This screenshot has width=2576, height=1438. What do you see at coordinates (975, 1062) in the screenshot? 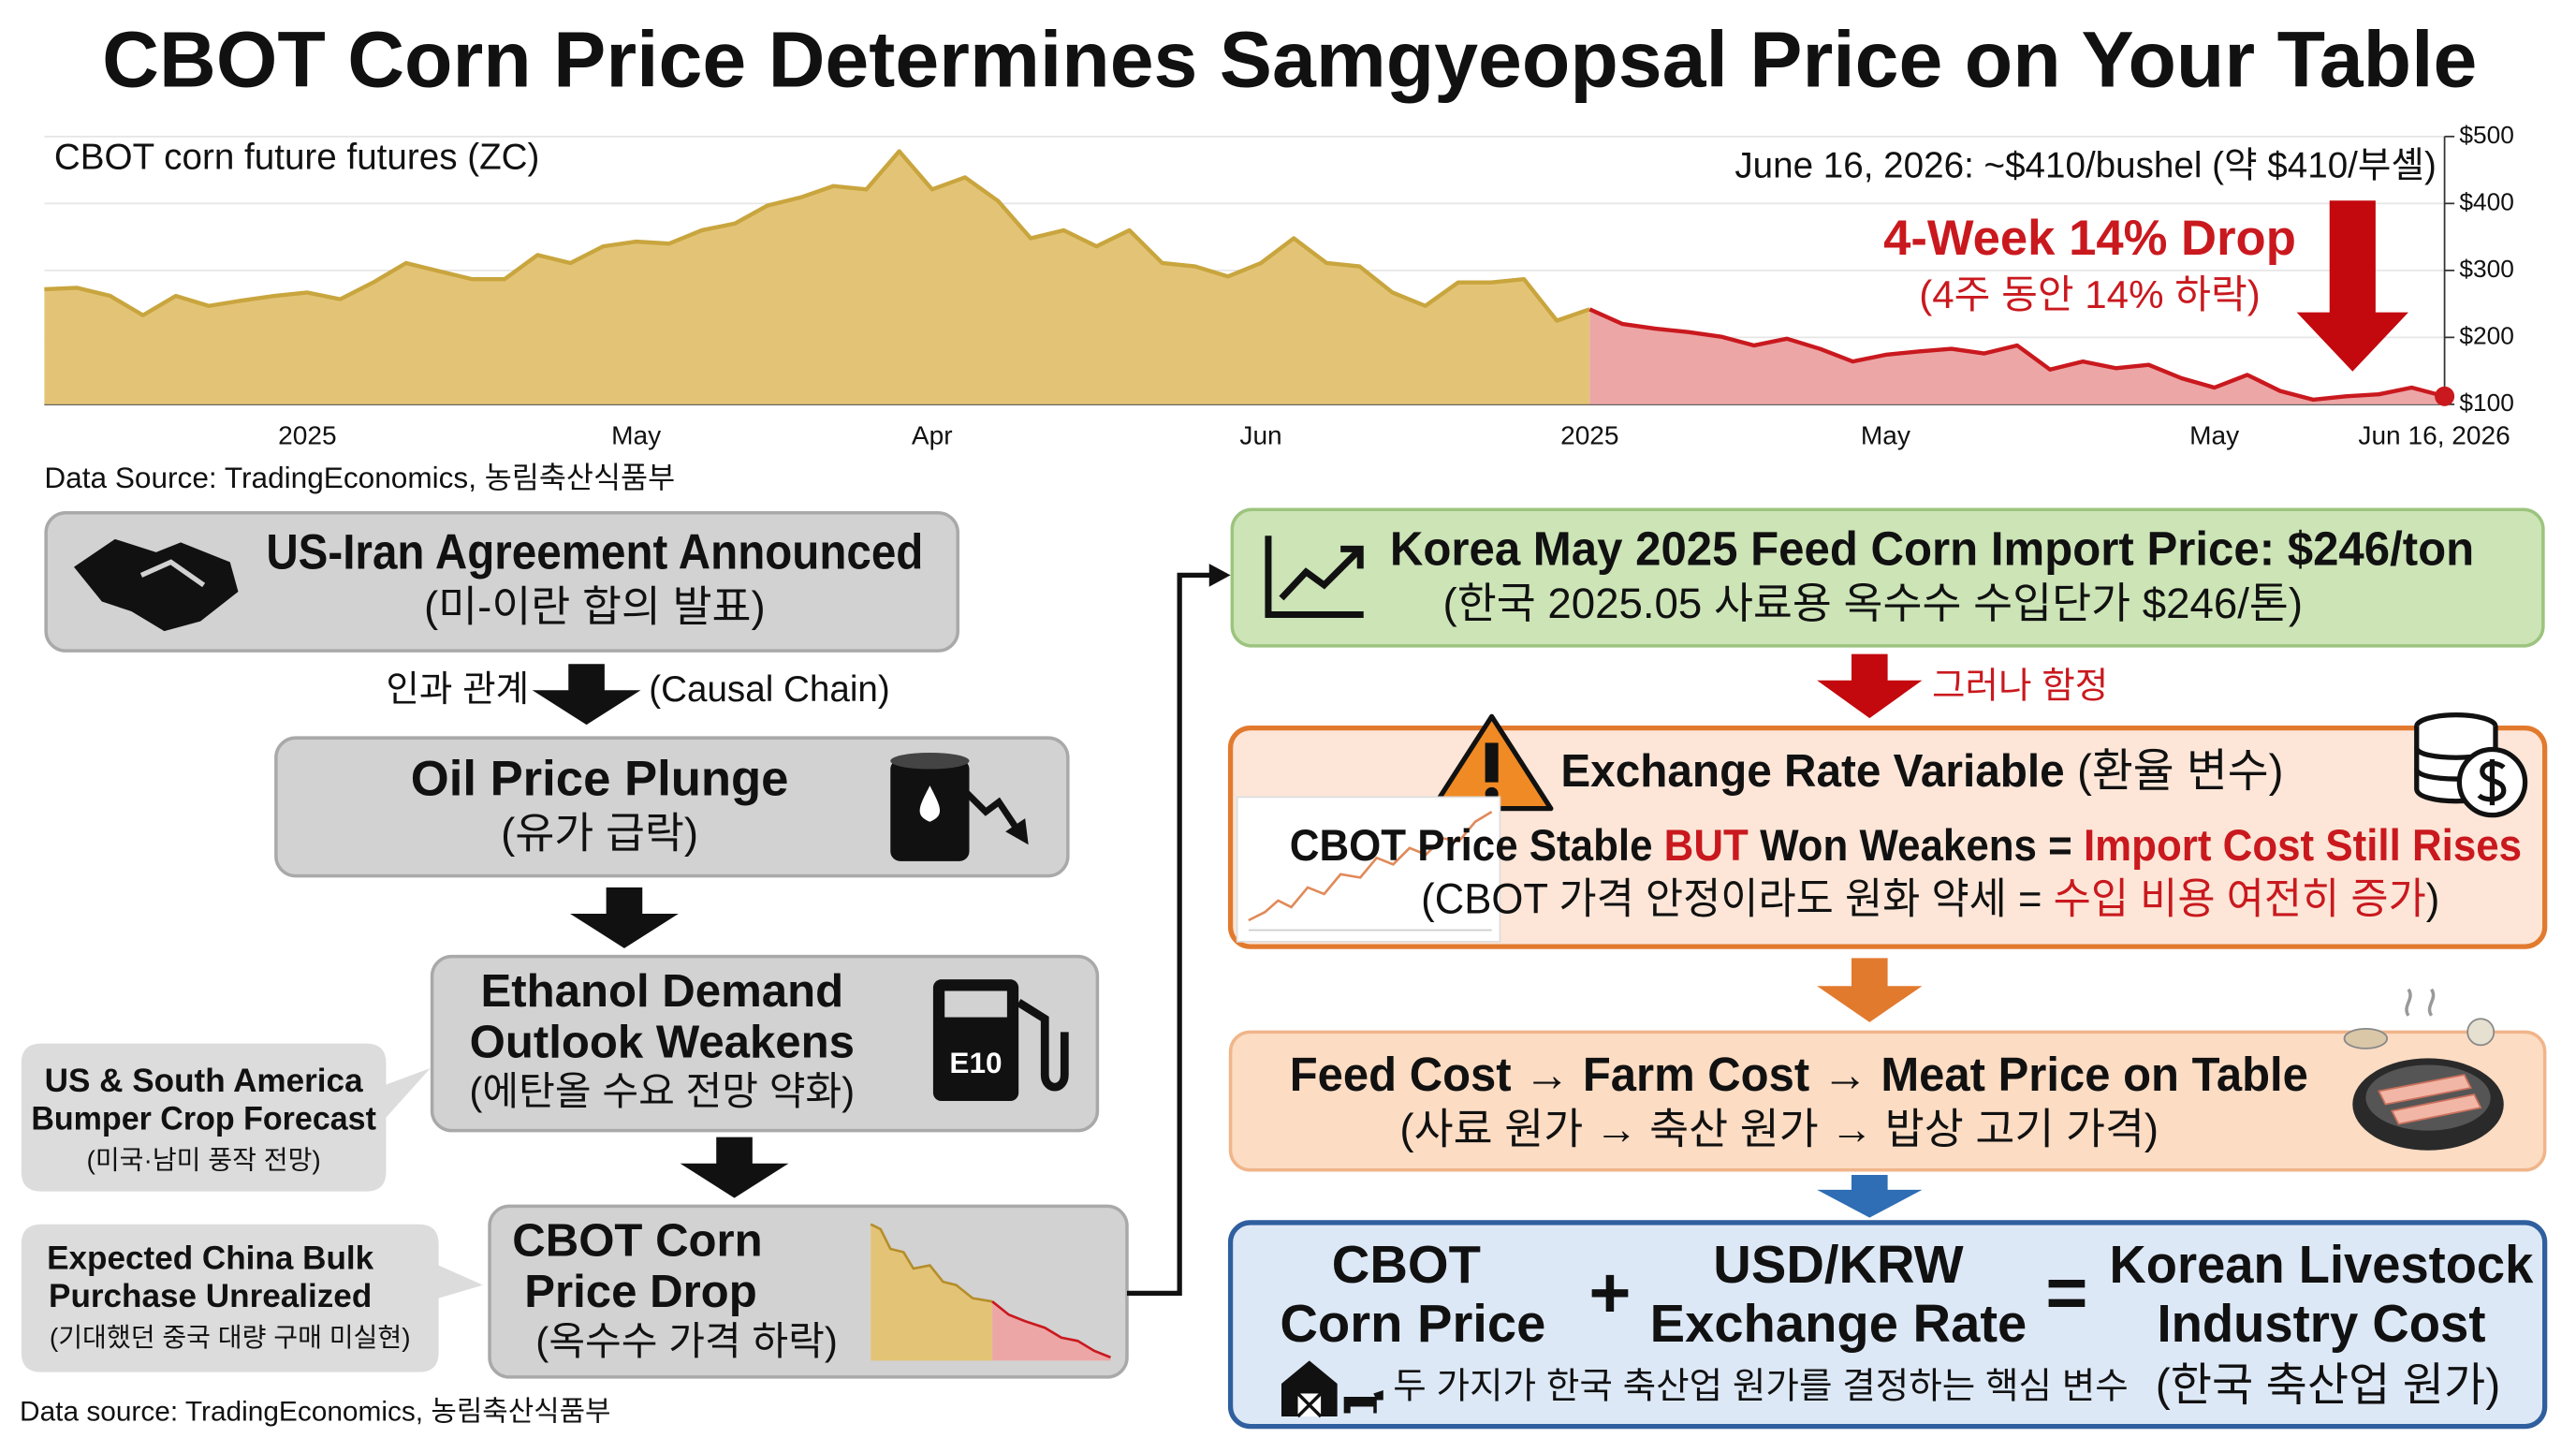
I see `icon-label: E10` at bounding box center [975, 1062].